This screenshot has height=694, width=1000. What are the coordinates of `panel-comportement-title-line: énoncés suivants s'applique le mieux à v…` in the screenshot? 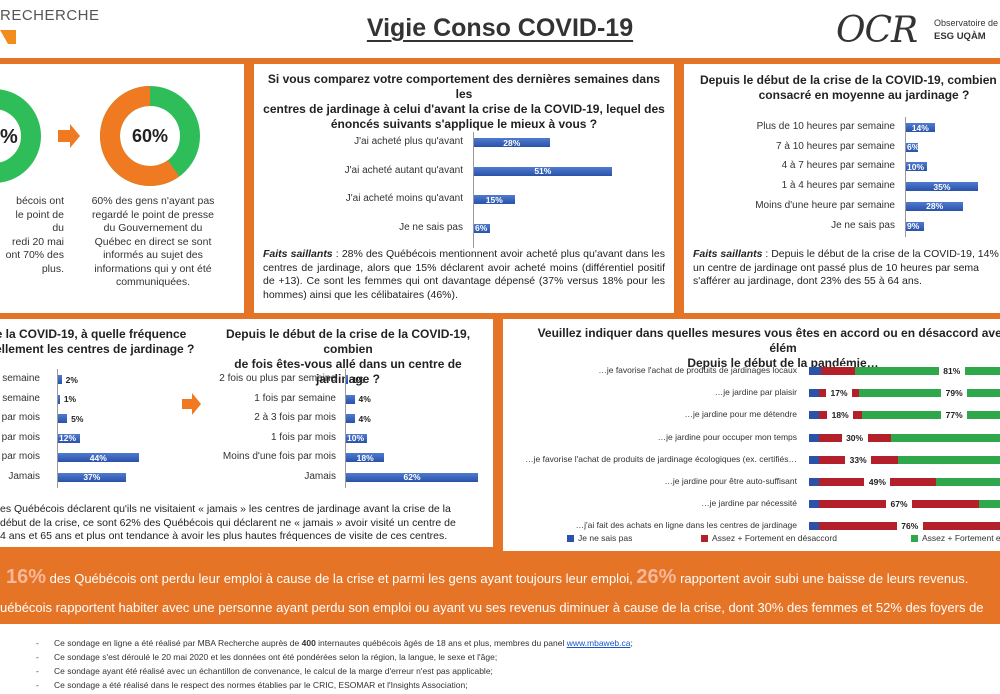 It's located at (464, 124).